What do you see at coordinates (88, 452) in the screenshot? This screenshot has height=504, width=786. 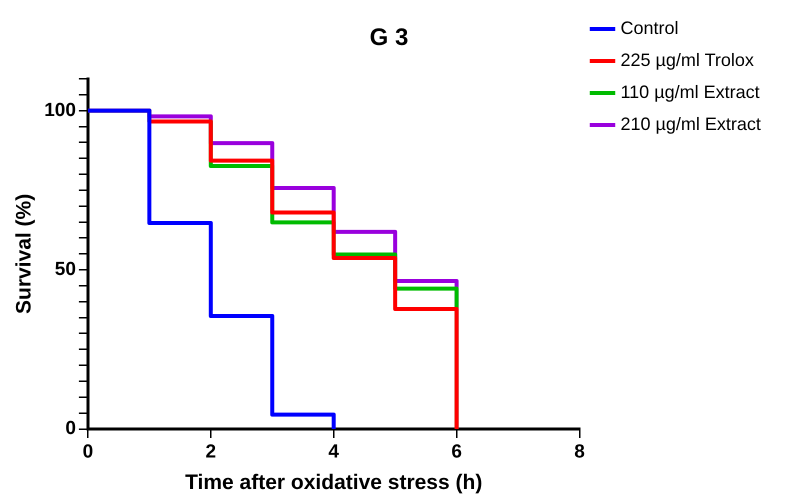 I see `x-tick-label: 0` at bounding box center [88, 452].